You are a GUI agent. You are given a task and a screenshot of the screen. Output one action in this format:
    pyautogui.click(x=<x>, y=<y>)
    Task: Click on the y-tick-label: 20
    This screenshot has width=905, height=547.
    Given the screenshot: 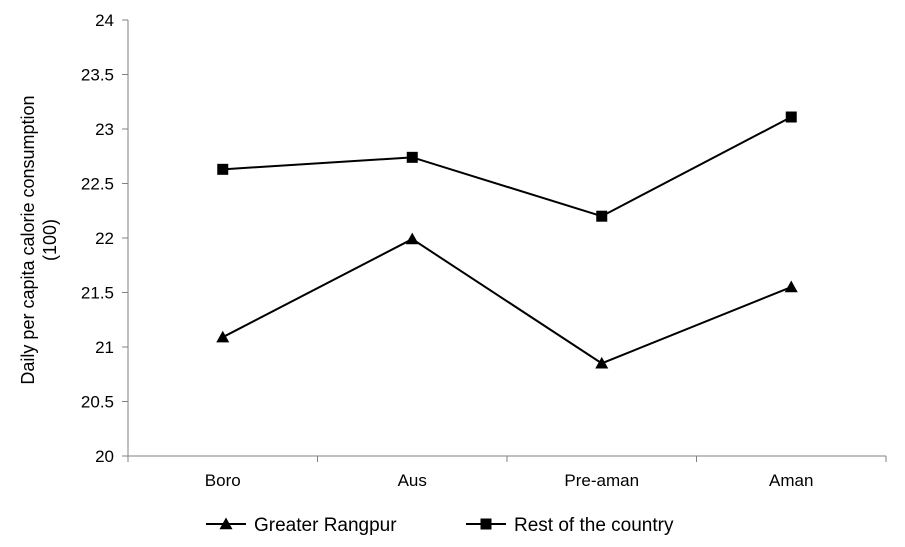 What is the action you would take?
    pyautogui.click(x=104, y=456)
    